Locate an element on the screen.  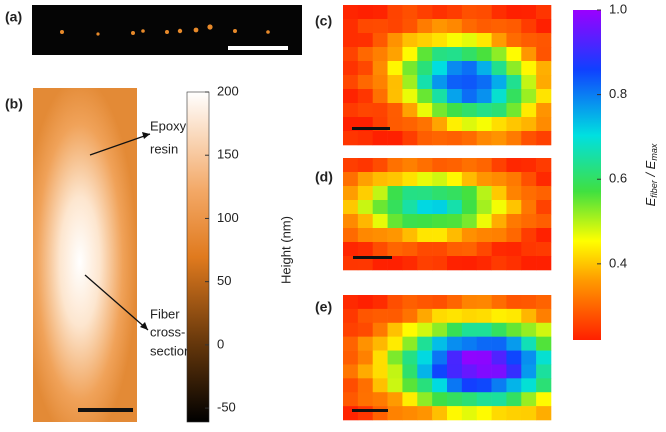
height-colorbar is located at coordinates (198, 257).